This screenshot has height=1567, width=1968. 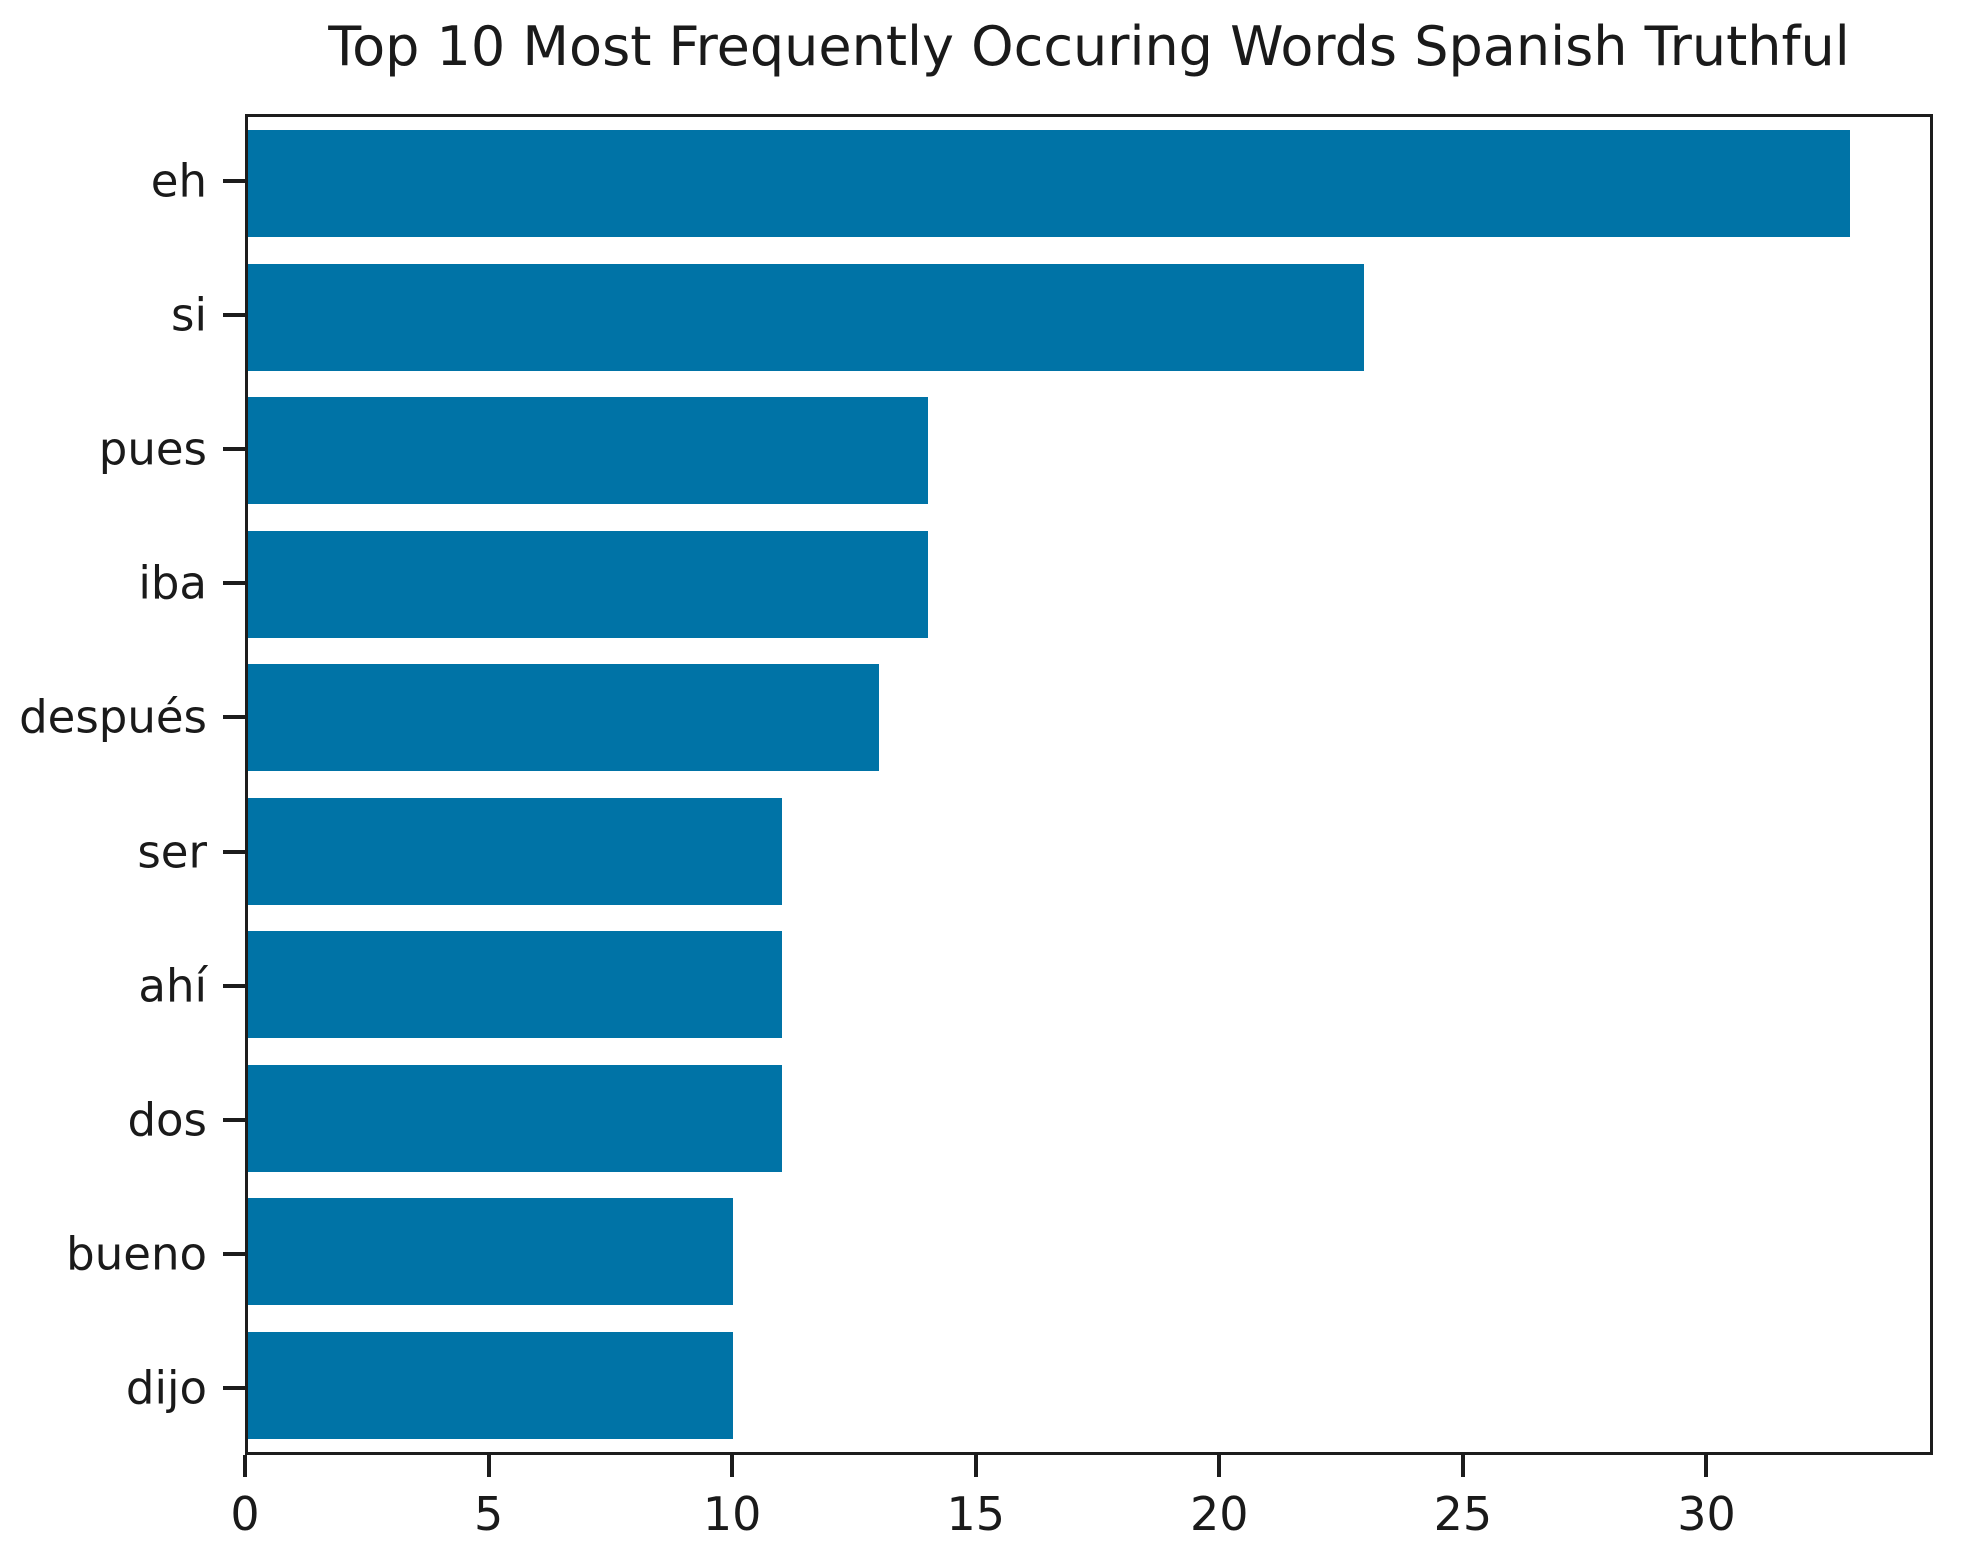 I want to click on x-tick-label-30: 30, so click(x=1706, y=1514).